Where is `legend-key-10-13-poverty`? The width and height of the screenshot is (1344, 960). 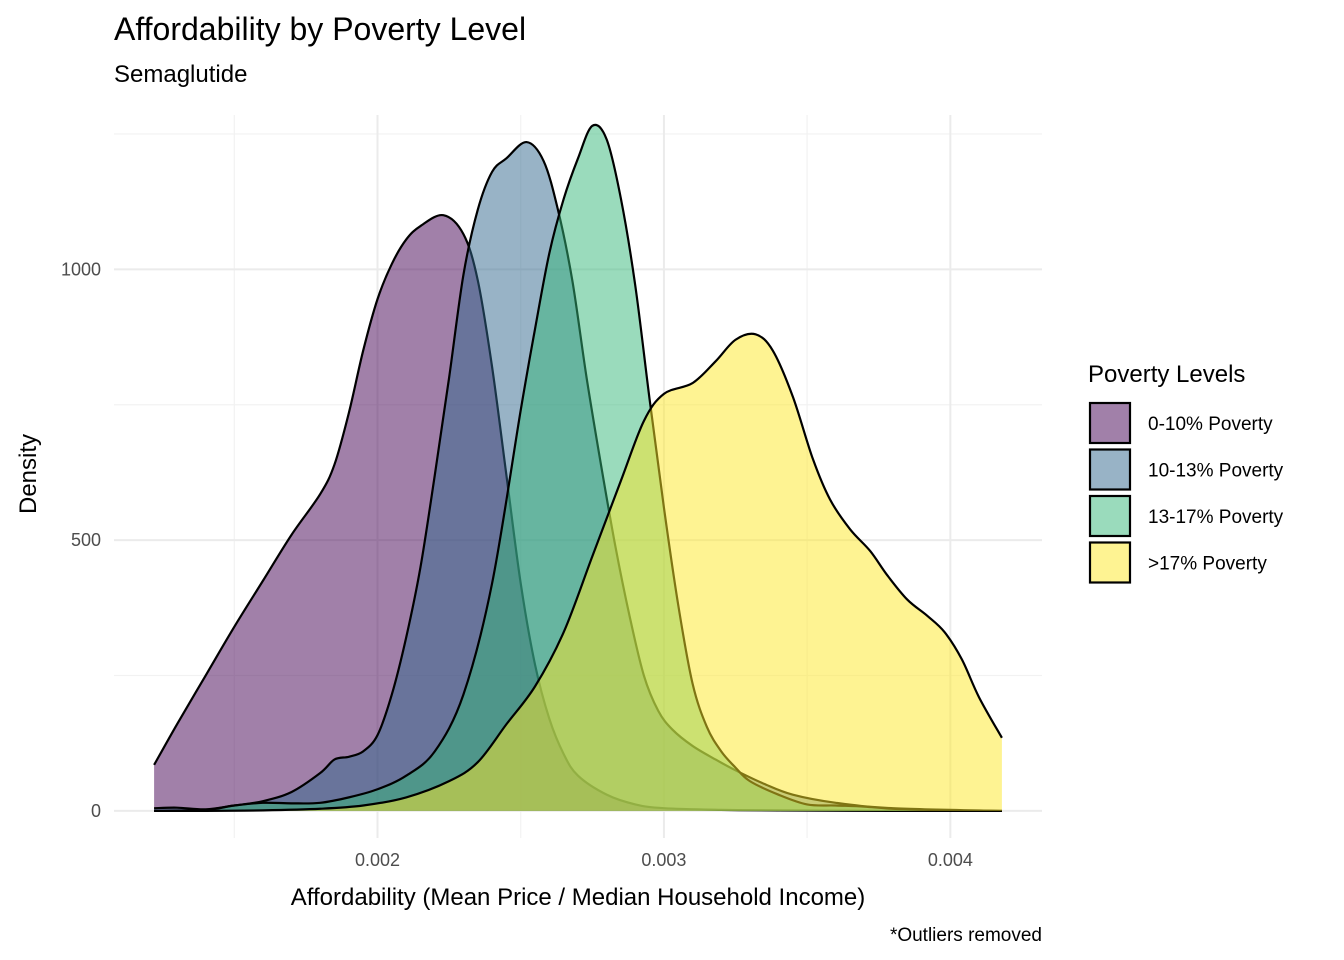 legend-key-10-13-poverty is located at coordinates (1110, 469).